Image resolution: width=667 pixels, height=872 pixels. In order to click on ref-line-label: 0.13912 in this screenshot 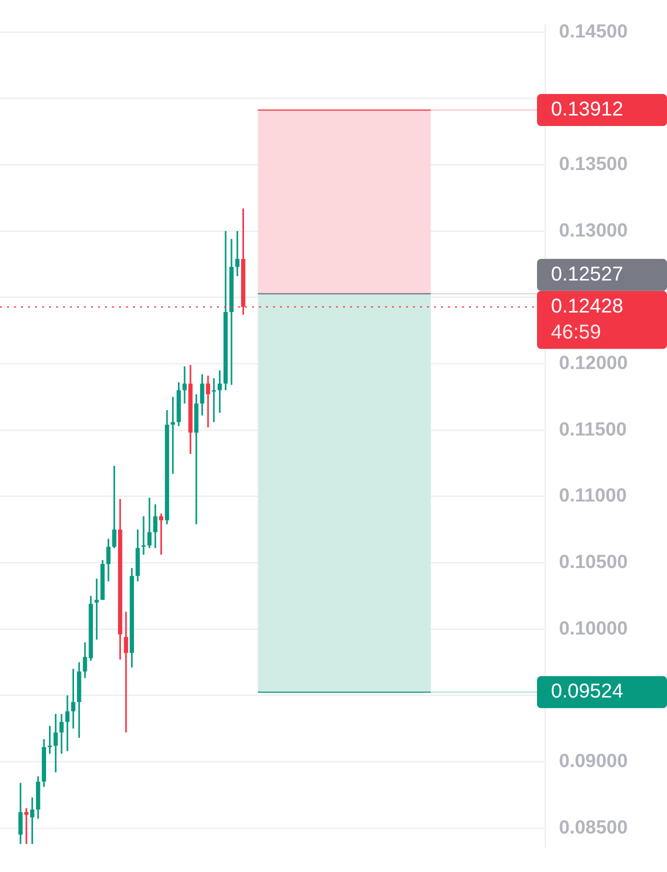, I will do `click(587, 109)`.